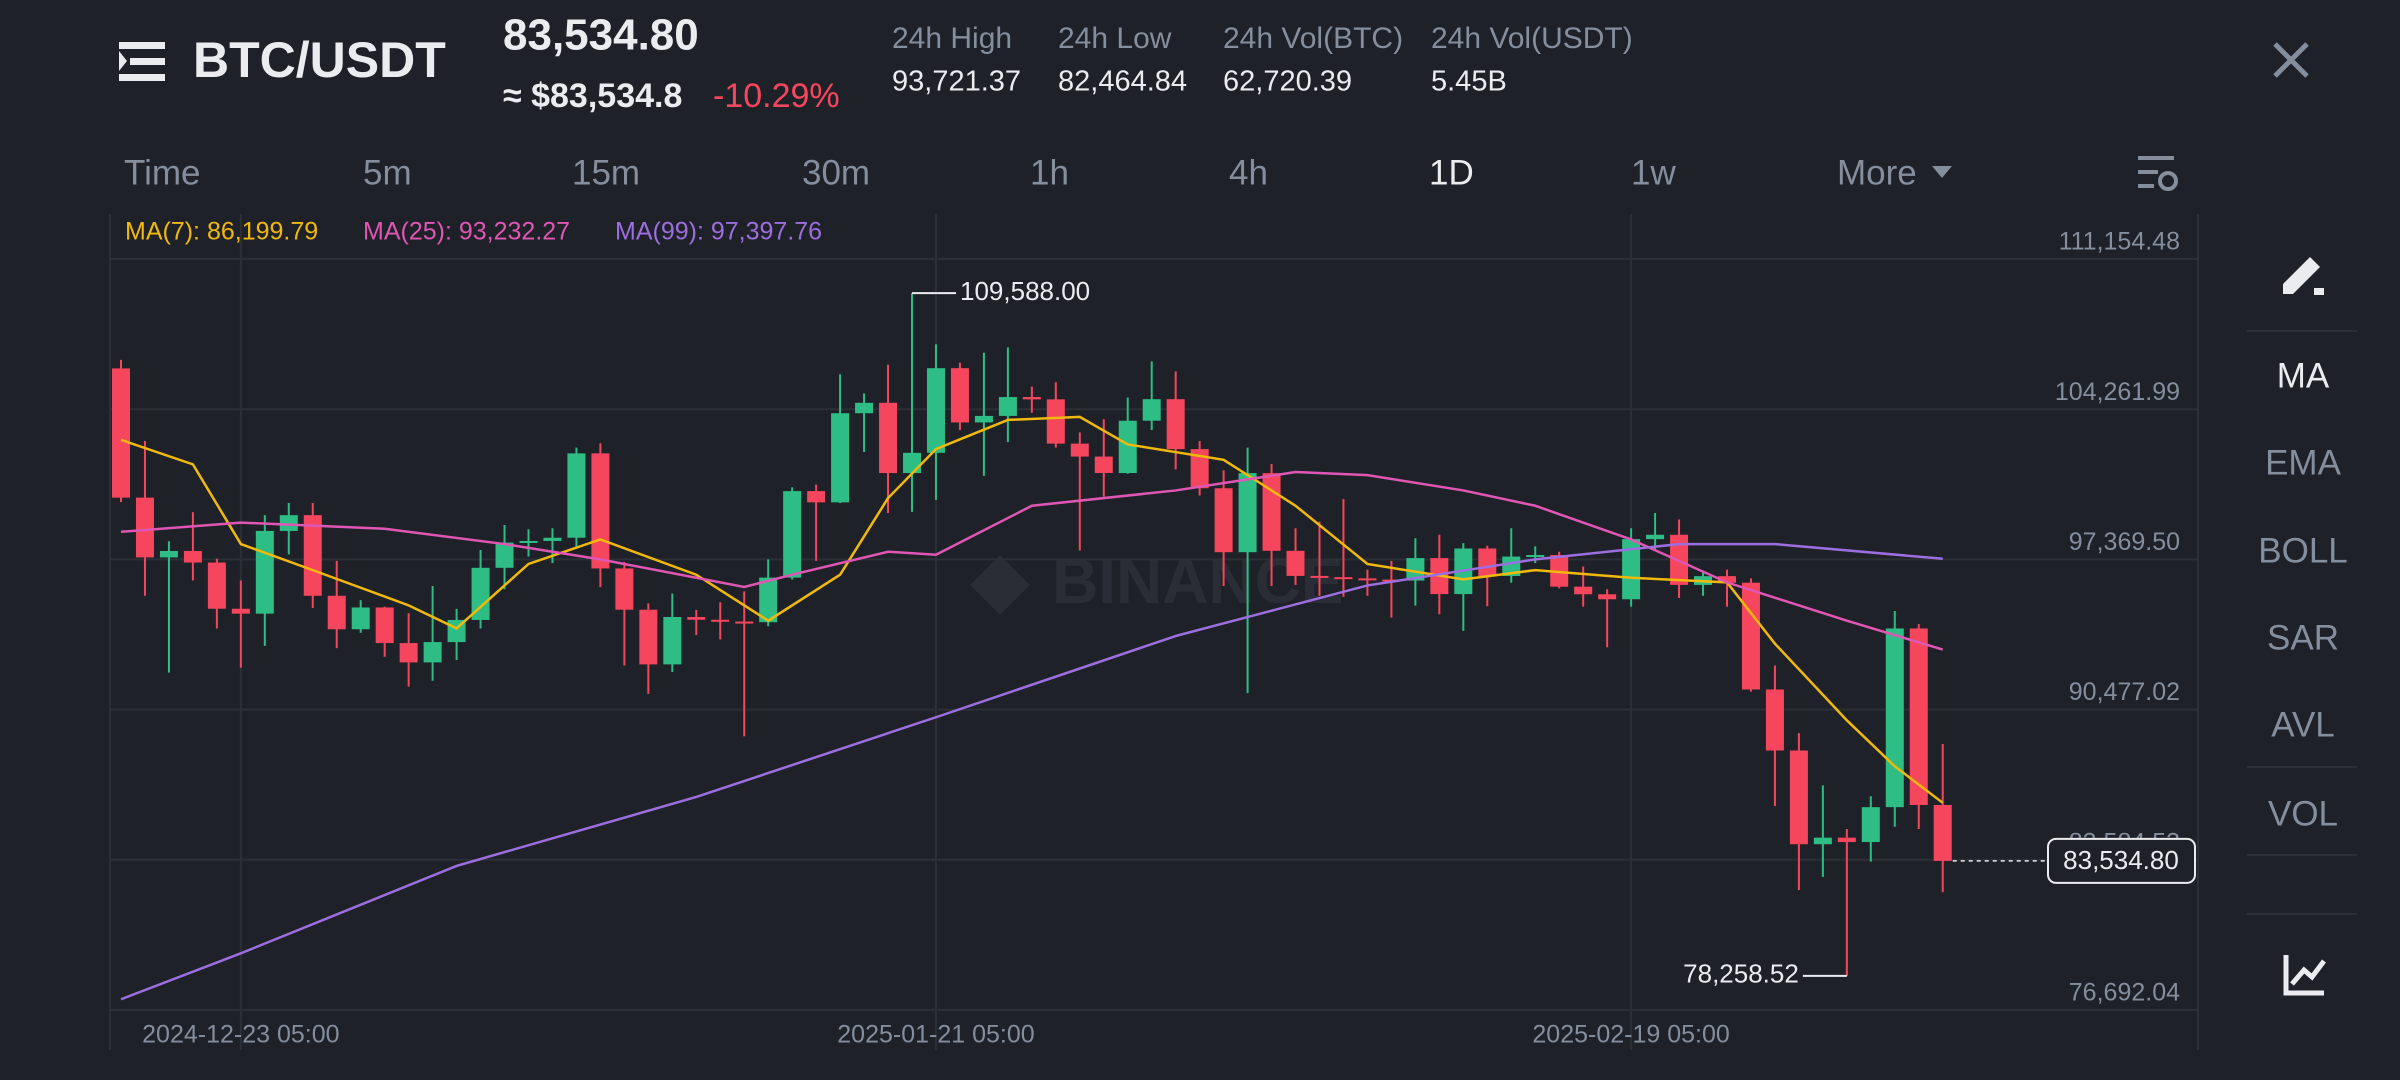 This screenshot has width=2400, height=1080. I want to click on icon-stroke, so click(2308, 972).